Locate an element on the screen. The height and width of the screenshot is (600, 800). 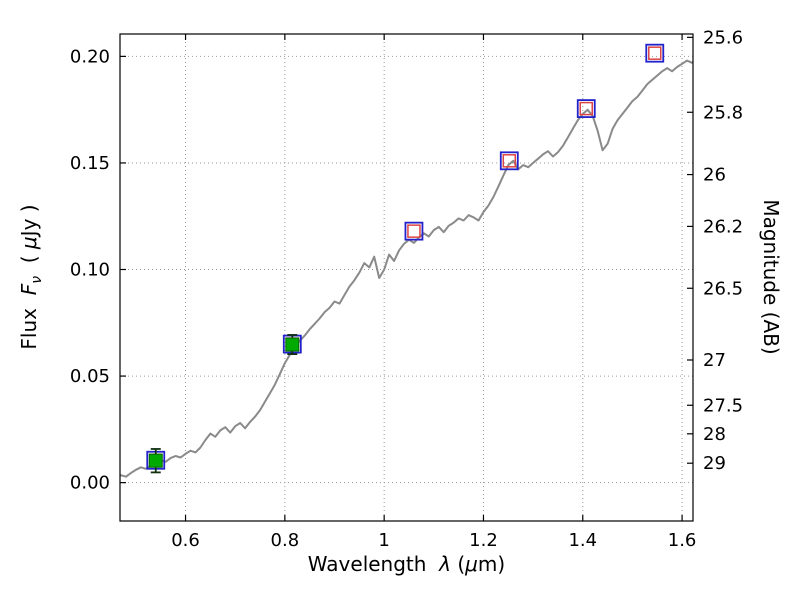
magnitude-tick-label: 26 is located at coordinates (714, 175).